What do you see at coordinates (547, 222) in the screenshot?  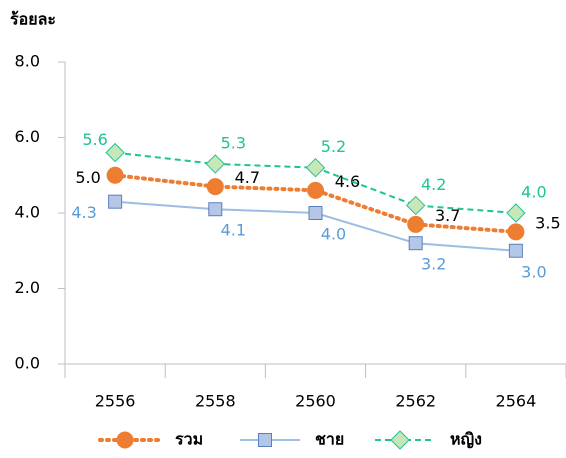 I see `data-label: 3.5` at bounding box center [547, 222].